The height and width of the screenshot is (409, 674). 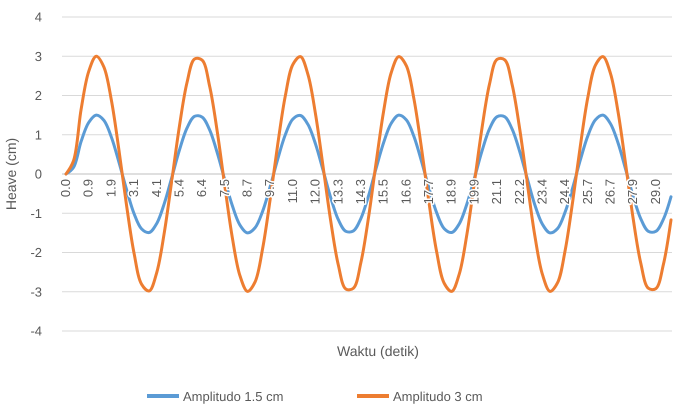 I want to click on x-tick-label: 24.4, so click(x=564, y=191).